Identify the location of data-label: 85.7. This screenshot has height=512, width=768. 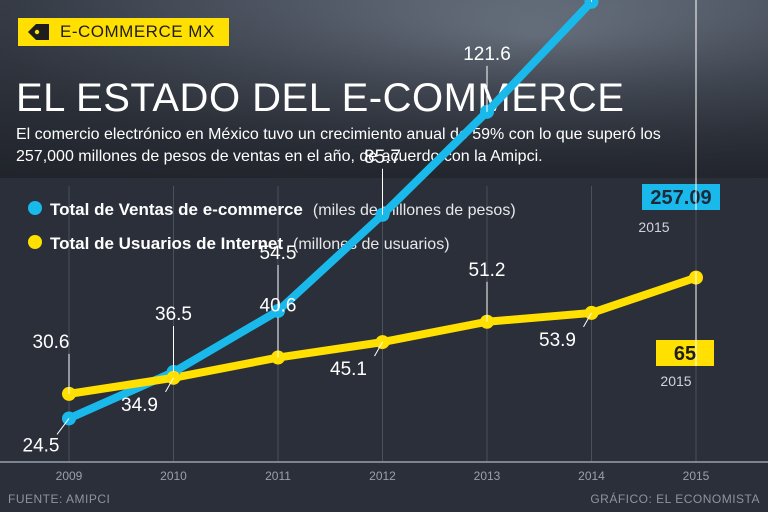
(382, 157).